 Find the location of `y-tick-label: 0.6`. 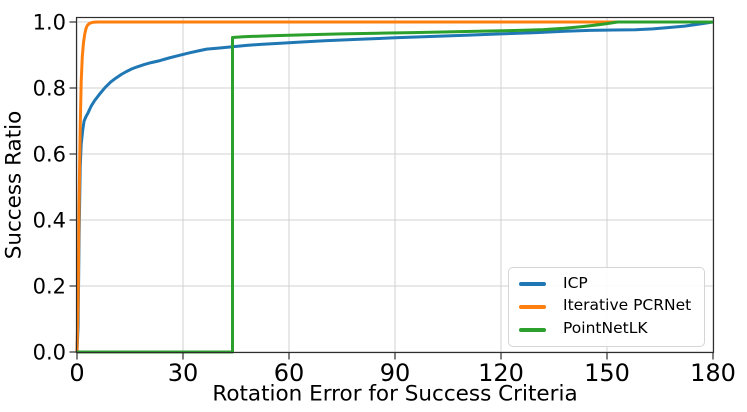

y-tick-label: 0.6 is located at coordinates (49, 155).